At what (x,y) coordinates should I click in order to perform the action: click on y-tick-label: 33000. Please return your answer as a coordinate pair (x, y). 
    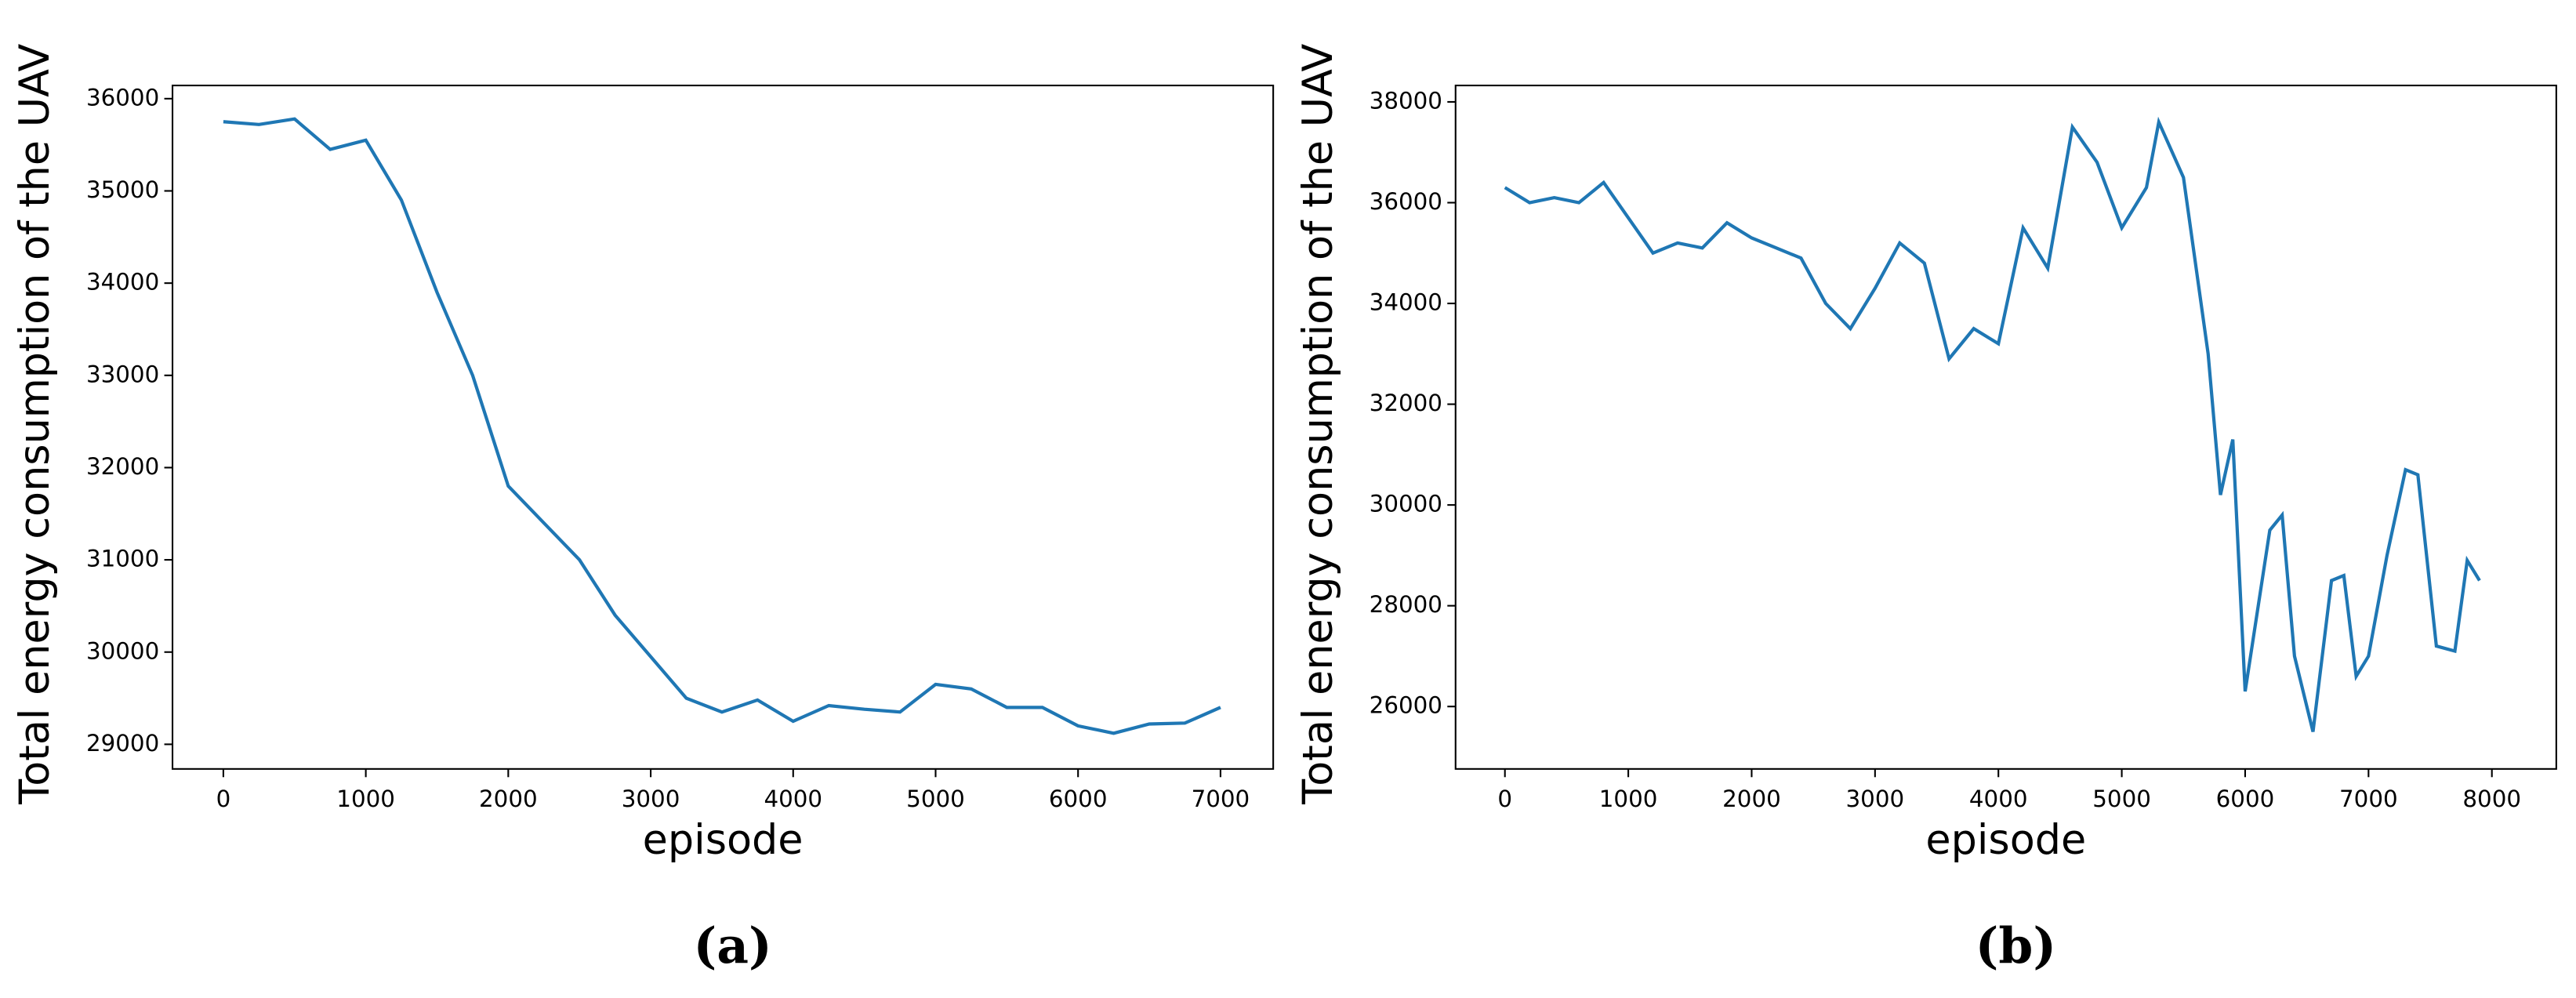
    Looking at the image, I should click on (123, 374).